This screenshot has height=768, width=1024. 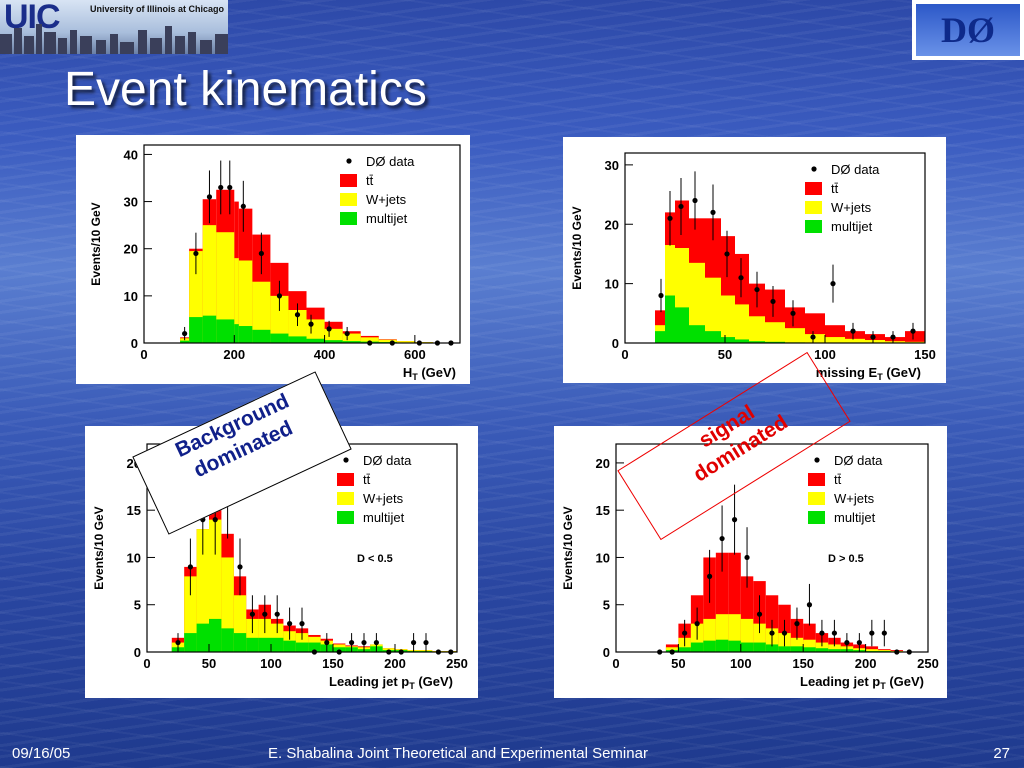 I want to click on x-axis-label: missing ET (GeV), so click(x=868, y=373).